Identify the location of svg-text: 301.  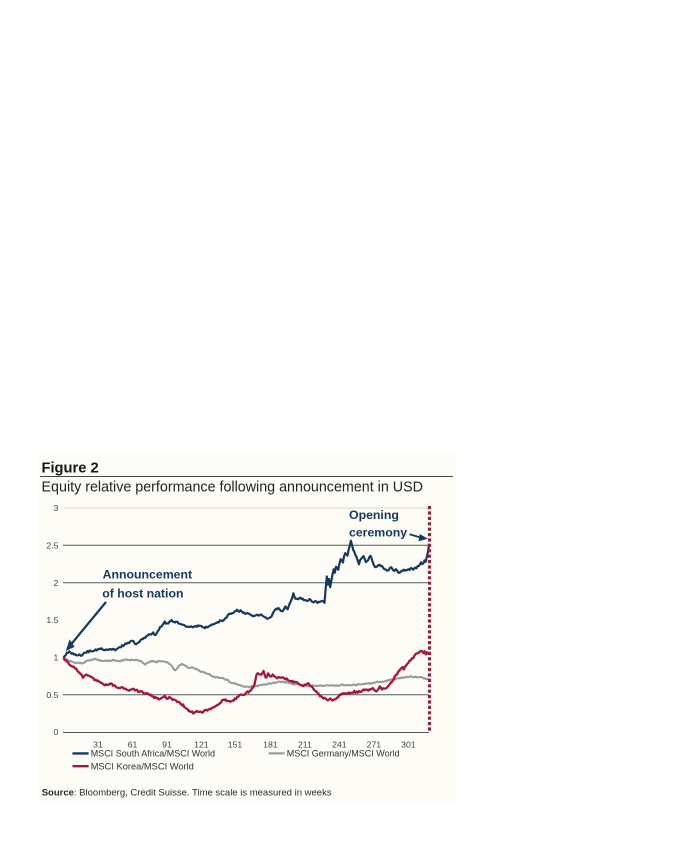
(408, 745).